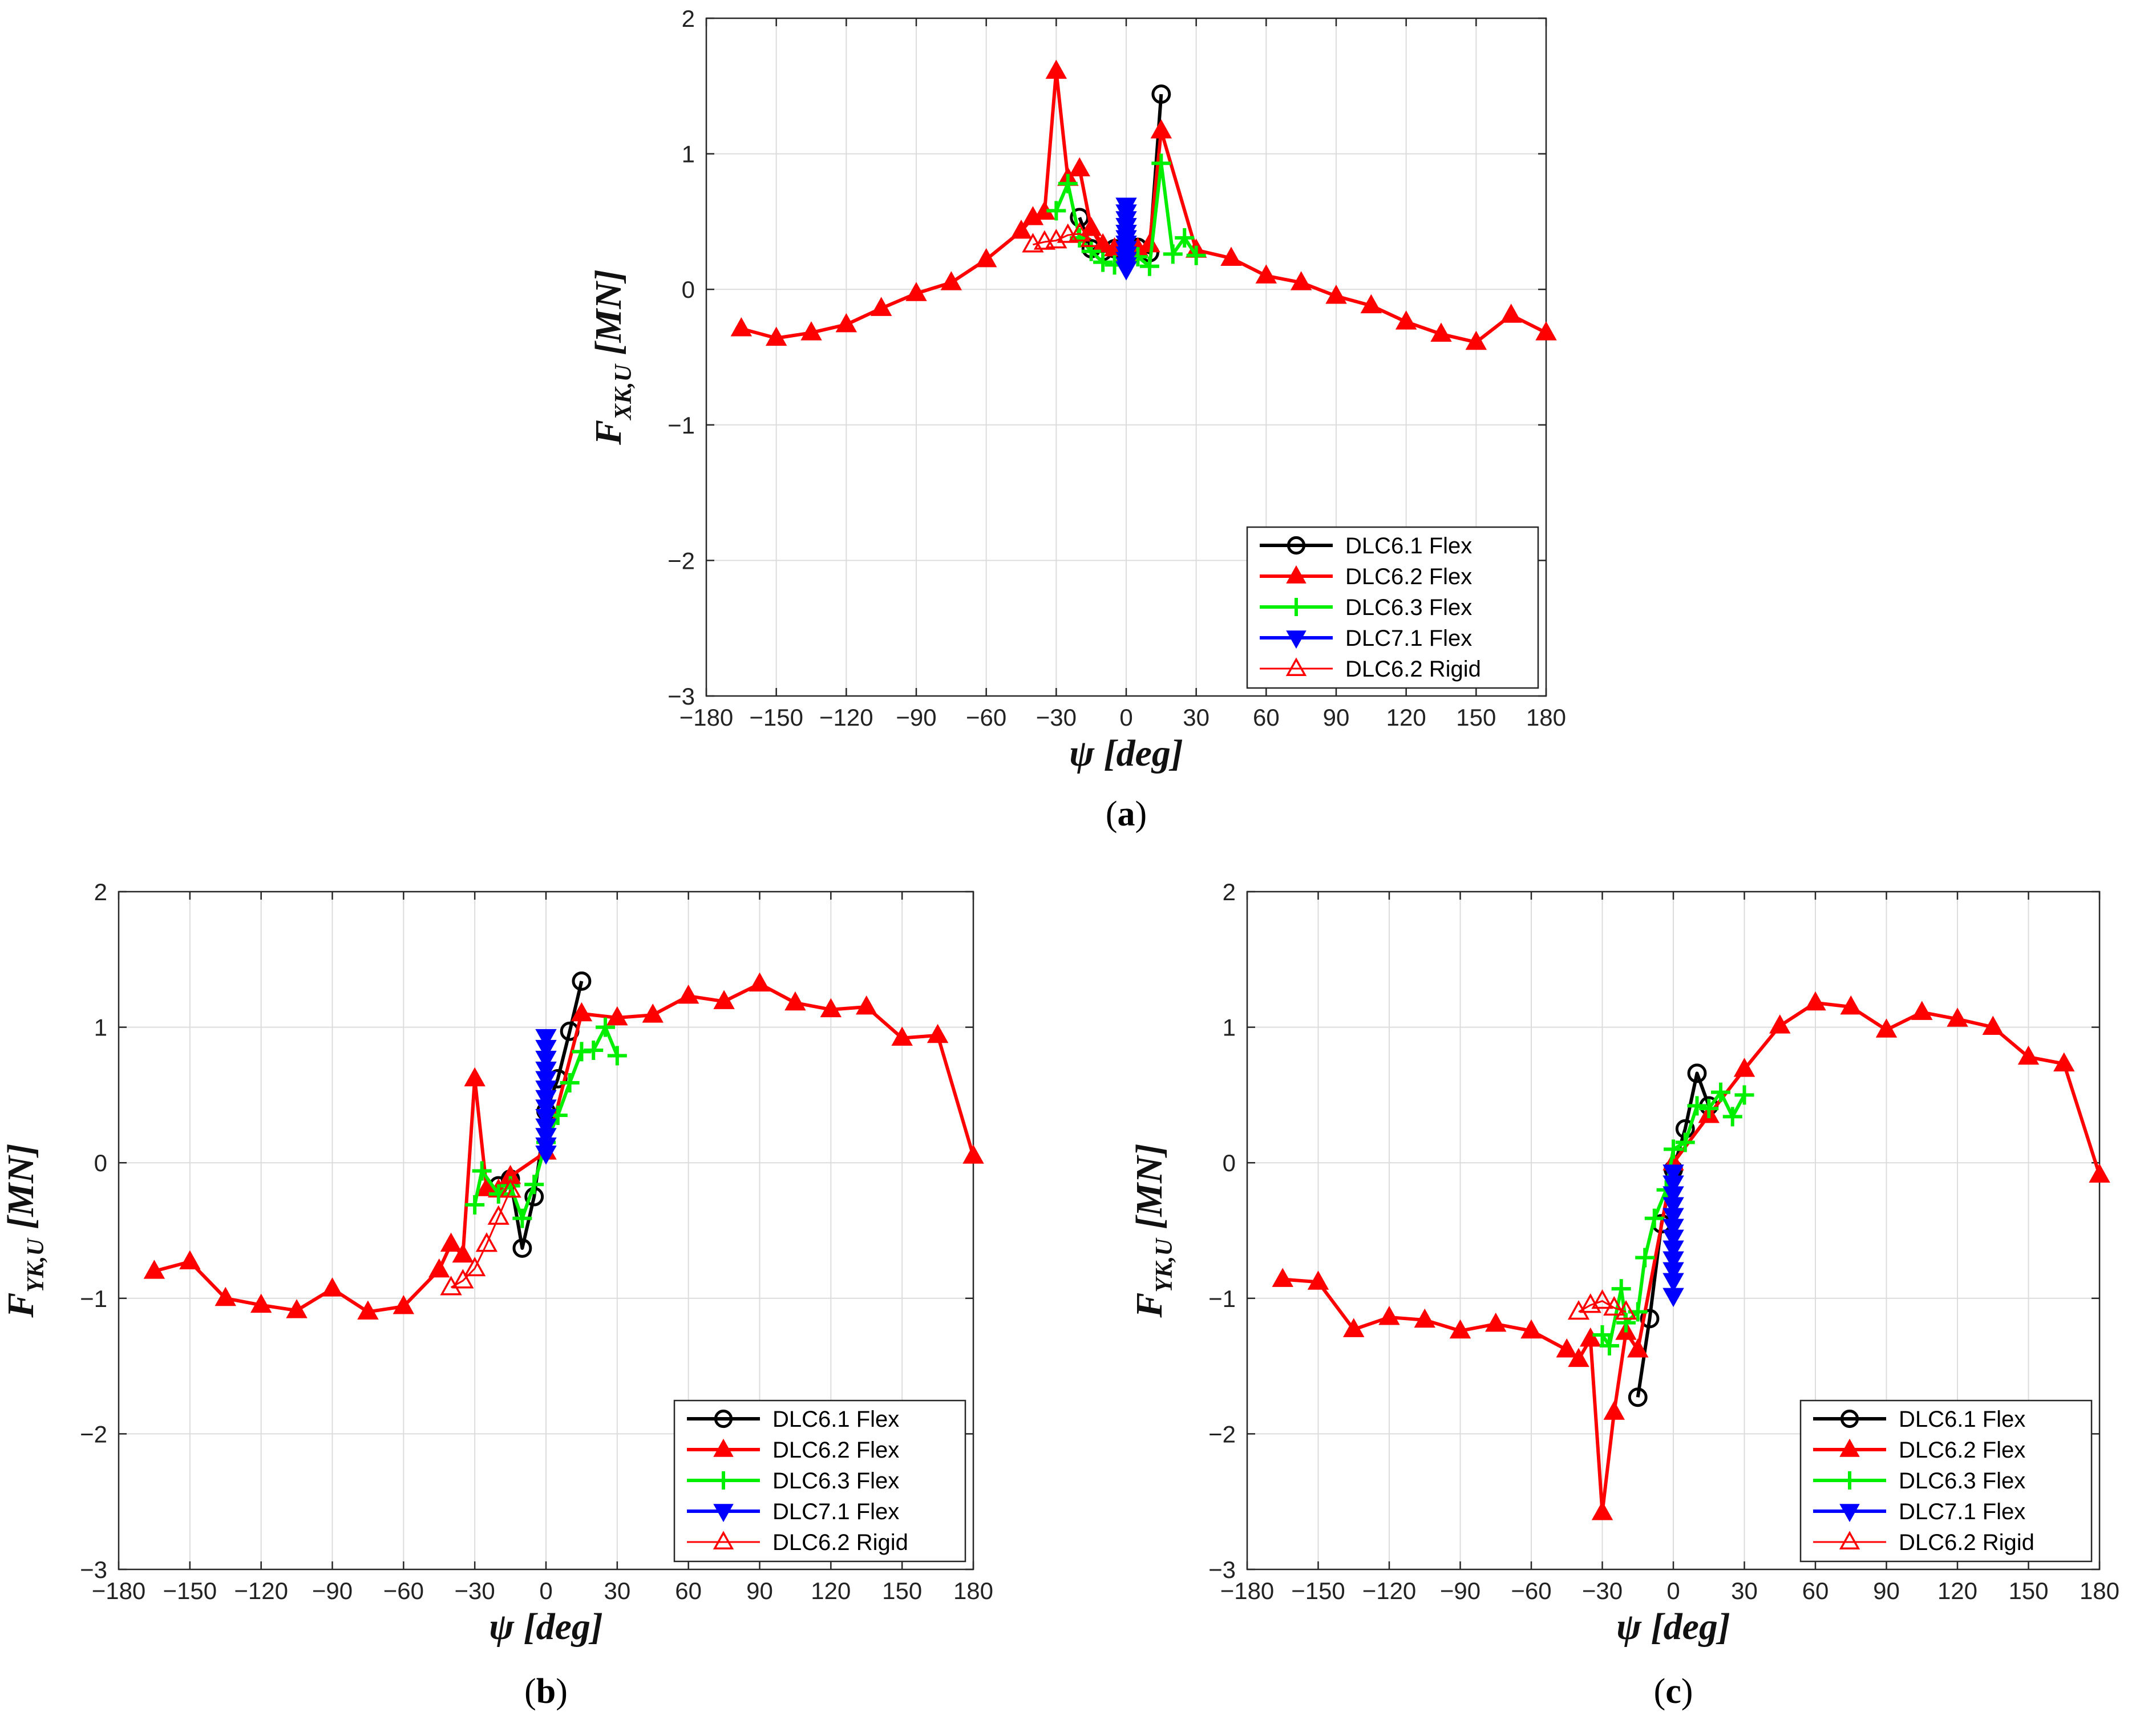 The height and width of the screenshot is (1724, 2156). I want to click on legend-entry-label: DLC6.2 Rigid, so click(840, 1542).